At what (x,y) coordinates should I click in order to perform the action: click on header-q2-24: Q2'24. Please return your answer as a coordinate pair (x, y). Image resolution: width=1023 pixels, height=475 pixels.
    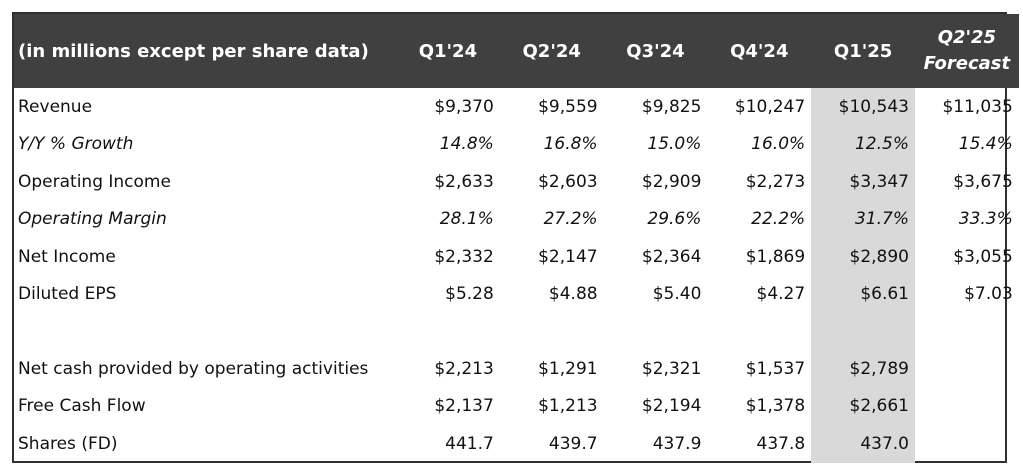
    Looking at the image, I should click on (551, 51).